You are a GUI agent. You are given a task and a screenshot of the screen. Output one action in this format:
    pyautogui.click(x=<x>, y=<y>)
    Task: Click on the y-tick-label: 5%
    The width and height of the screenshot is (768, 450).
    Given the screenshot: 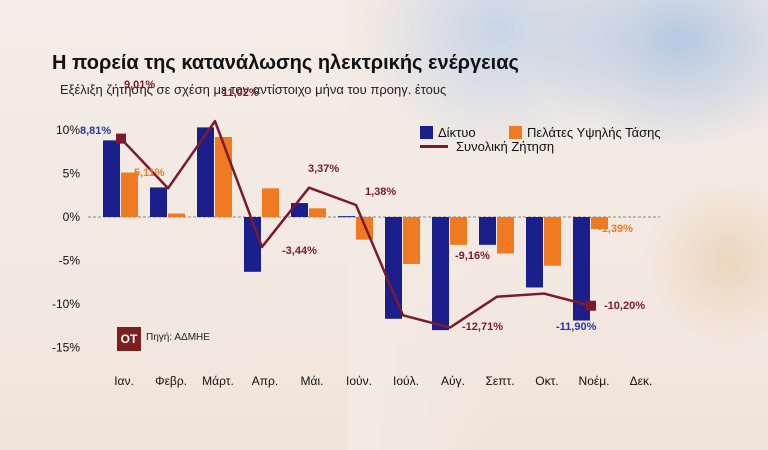 What is the action you would take?
    pyautogui.click(x=72, y=174)
    